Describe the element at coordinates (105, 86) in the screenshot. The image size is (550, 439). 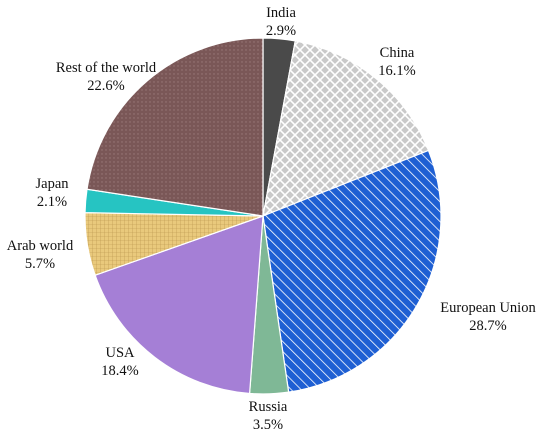
I see `slice-rest-of-the-world-percent: 22.6%` at that location.